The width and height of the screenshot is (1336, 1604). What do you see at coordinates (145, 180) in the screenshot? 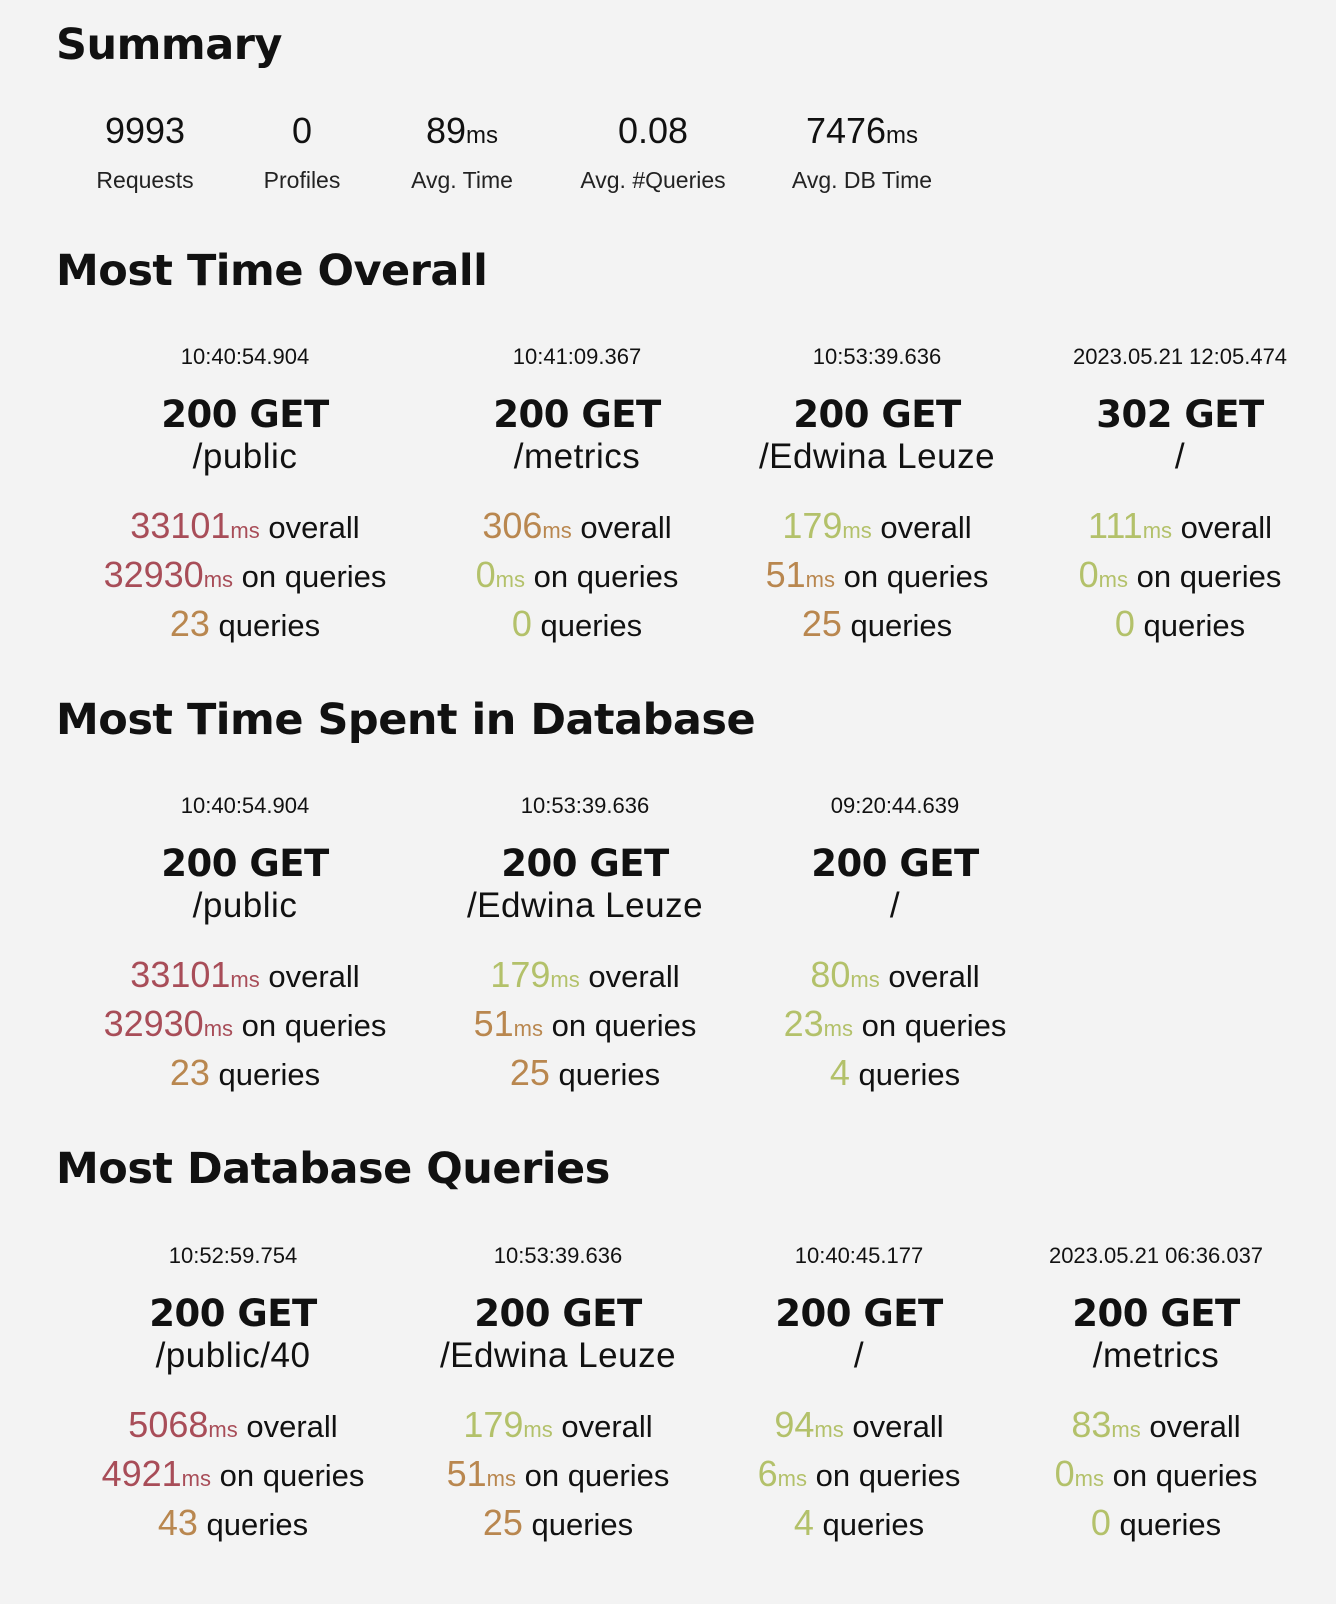
I see `stat-label: Requests` at bounding box center [145, 180].